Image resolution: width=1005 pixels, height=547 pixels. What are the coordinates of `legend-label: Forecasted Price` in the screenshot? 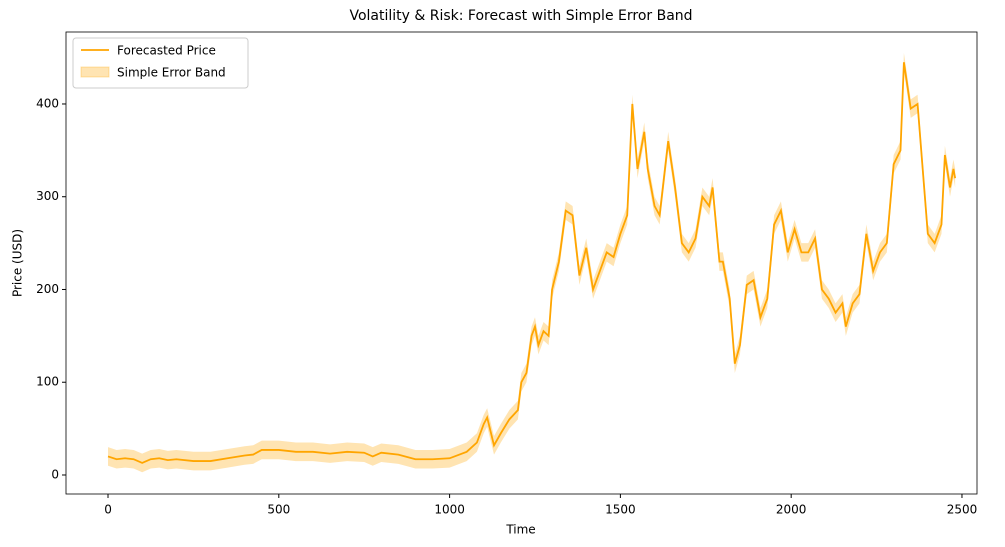 It's located at (166, 51).